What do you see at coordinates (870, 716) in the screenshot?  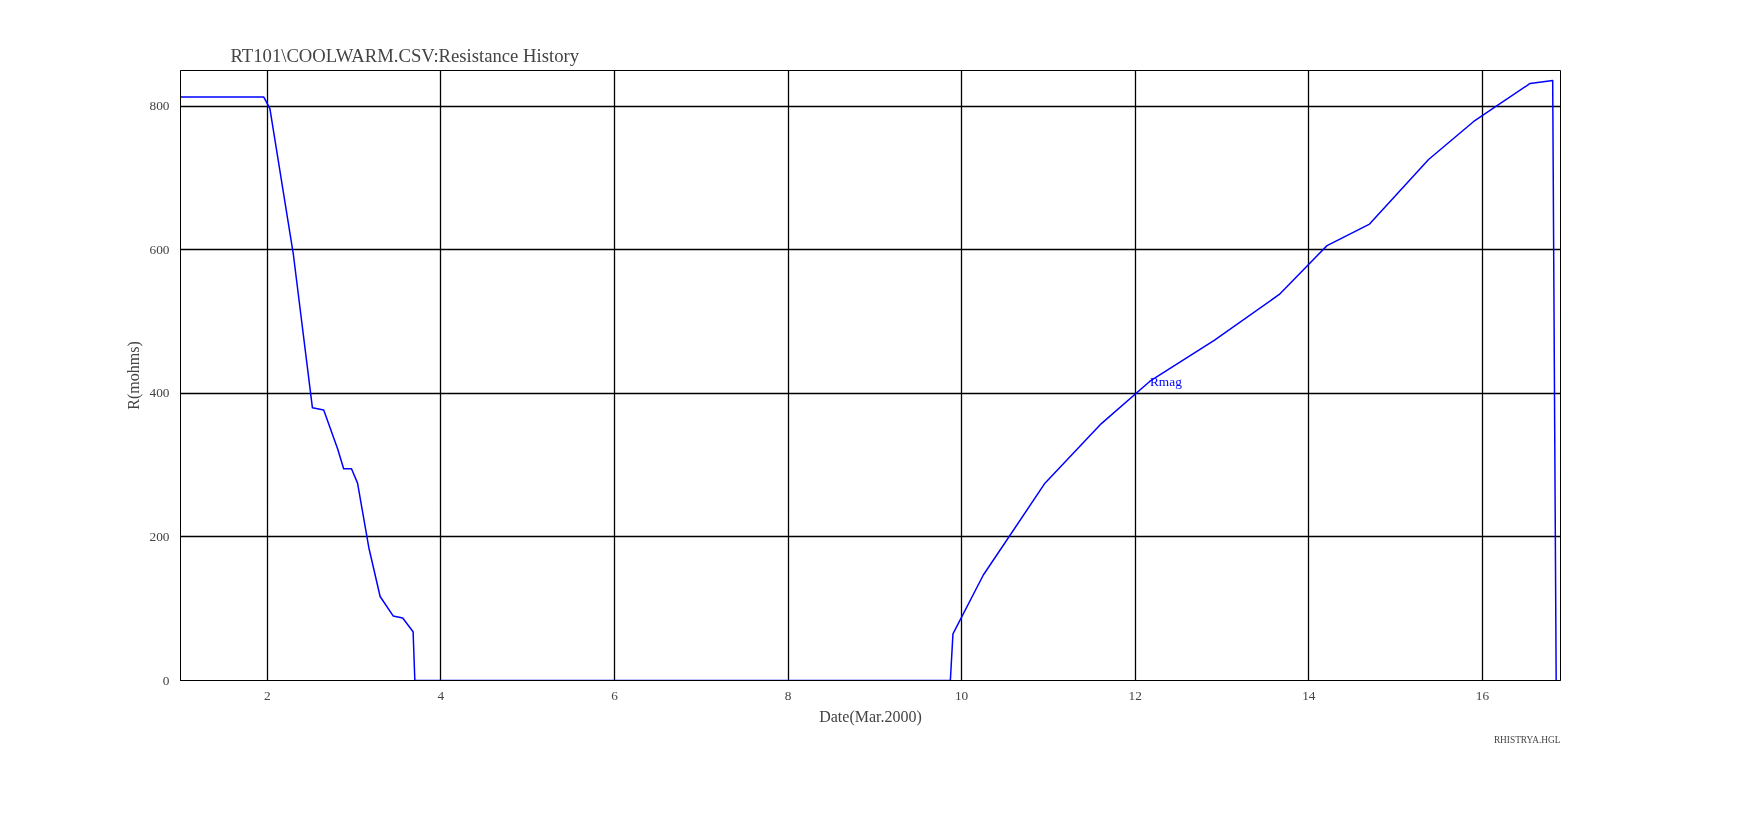 I see `x-axis-title: Date(Mar.2000)` at bounding box center [870, 716].